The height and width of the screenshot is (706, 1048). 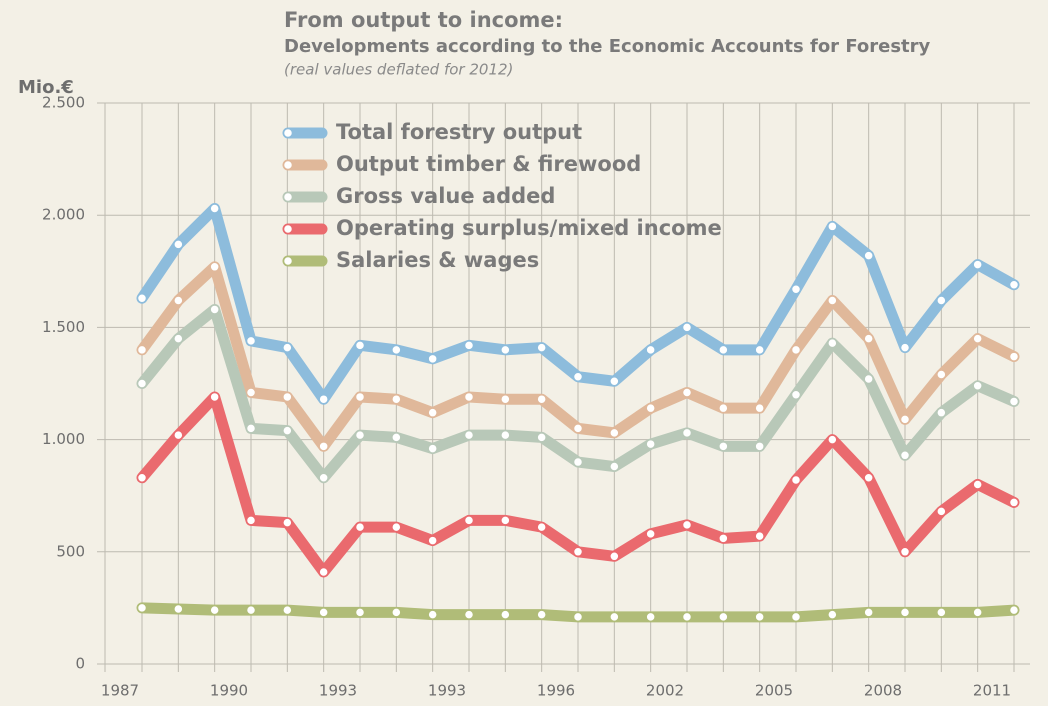 What do you see at coordinates (556, 691) in the screenshot?
I see `x-tick-label: 1996` at bounding box center [556, 691].